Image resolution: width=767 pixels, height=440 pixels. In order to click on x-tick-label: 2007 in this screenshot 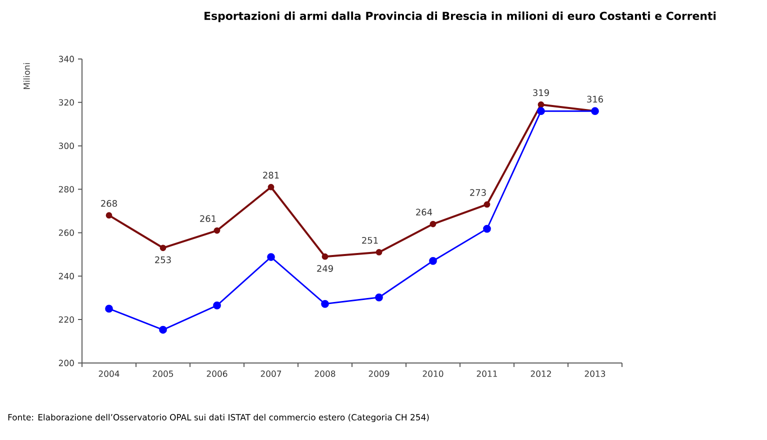, I will do `click(271, 373)`.